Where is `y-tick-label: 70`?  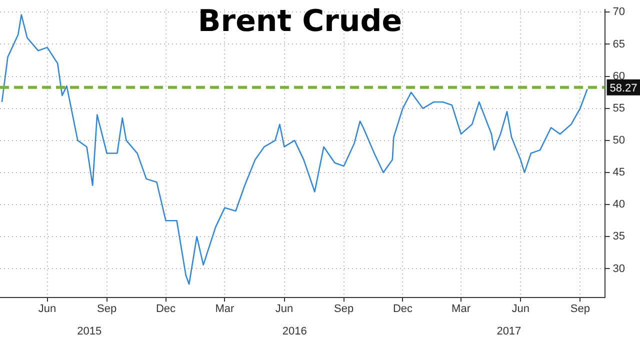 y-tick-label: 70 is located at coordinates (619, 12).